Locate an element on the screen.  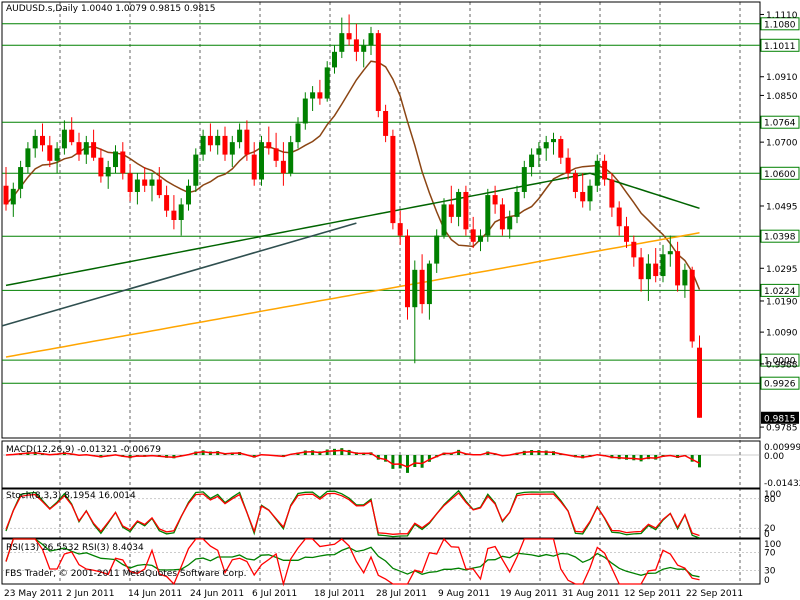
rsi-tick: 100 is located at coordinates (772, 545).